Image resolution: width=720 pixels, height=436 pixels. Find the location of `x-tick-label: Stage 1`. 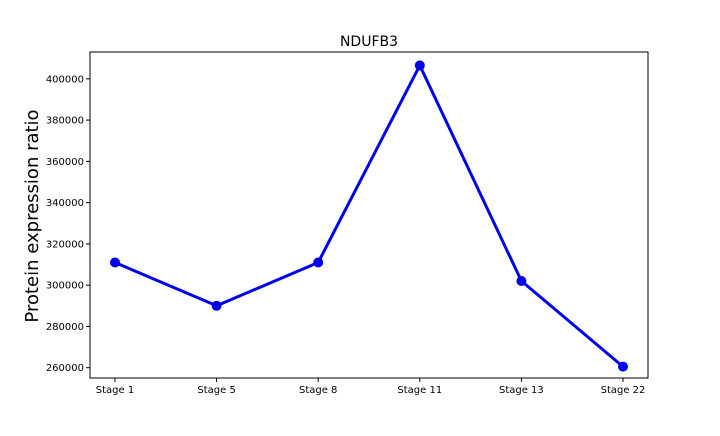

x-tick-label: Stage 1 is located at coordinates (115, 390).